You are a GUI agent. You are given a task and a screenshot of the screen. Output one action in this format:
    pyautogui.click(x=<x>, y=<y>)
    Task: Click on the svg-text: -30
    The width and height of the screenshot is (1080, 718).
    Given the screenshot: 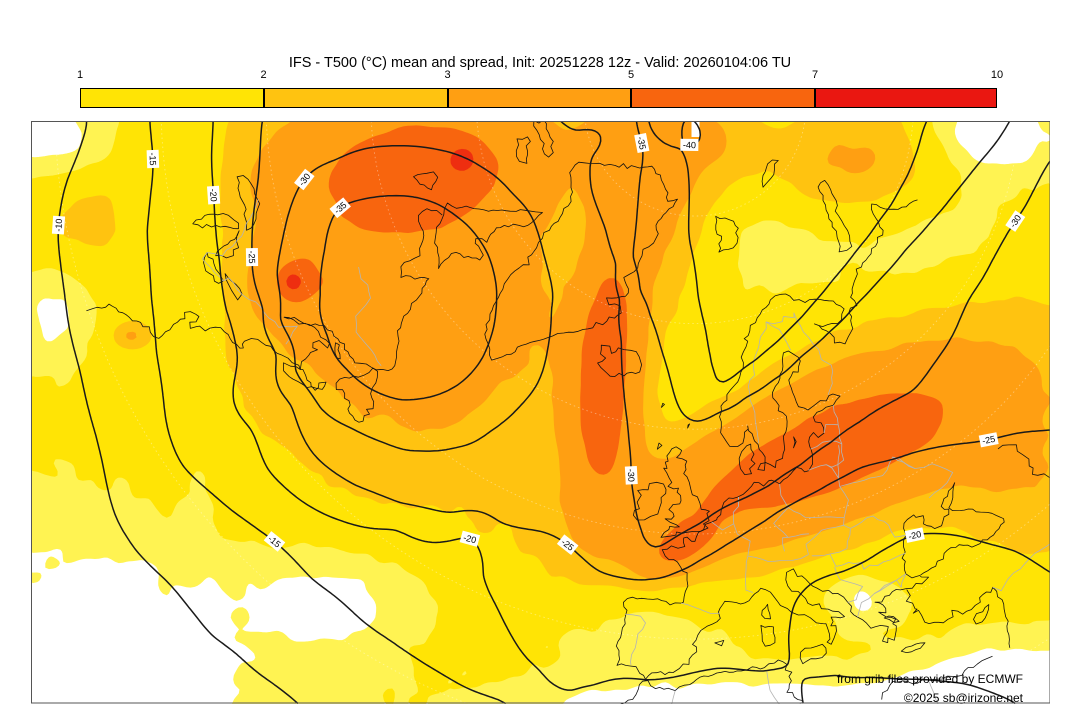 What is the action you would take?
    pyautogui.click(x=630, y=476)
    